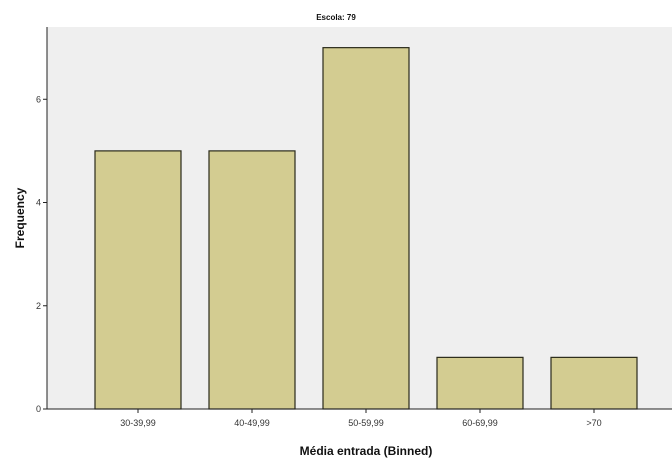 This screenshot has width=672, height=461. What do you see at coordinates (41, 254) in the screenshot?
I see `y-ticks-group: 0 2 4 6` at bounding box center [41, 254].